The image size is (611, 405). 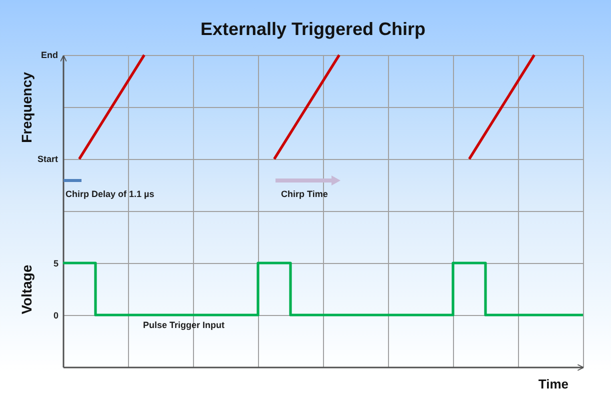 What do you see at coordinates (109, 193) in the screenshot?
I see `text: Chirp Delay of 1.1 µs` at bounding box center [109, 193].